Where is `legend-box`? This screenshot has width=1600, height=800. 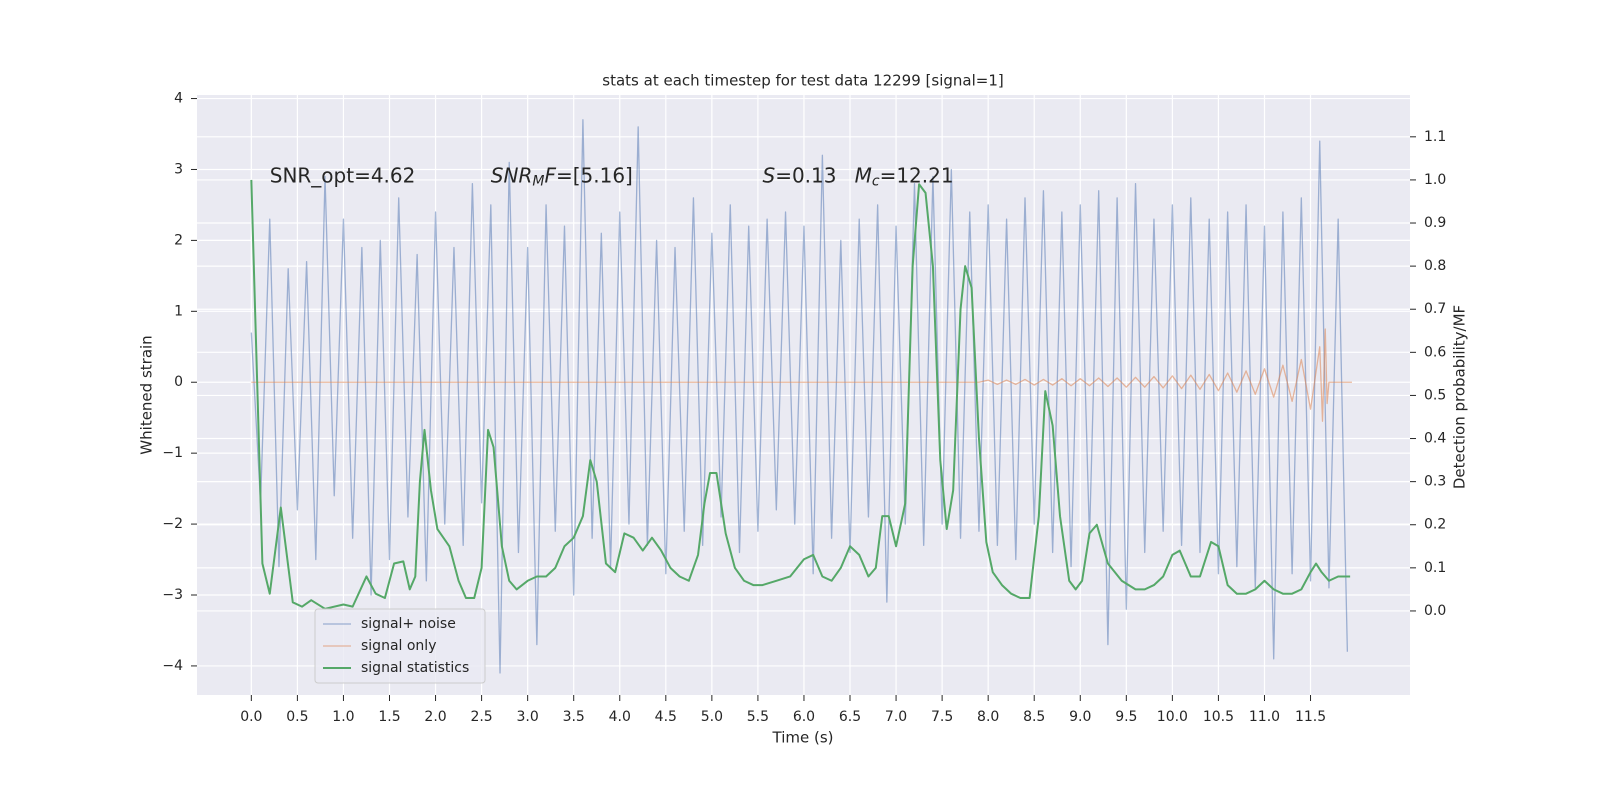 legend-box is located at coordinates (400, 646).